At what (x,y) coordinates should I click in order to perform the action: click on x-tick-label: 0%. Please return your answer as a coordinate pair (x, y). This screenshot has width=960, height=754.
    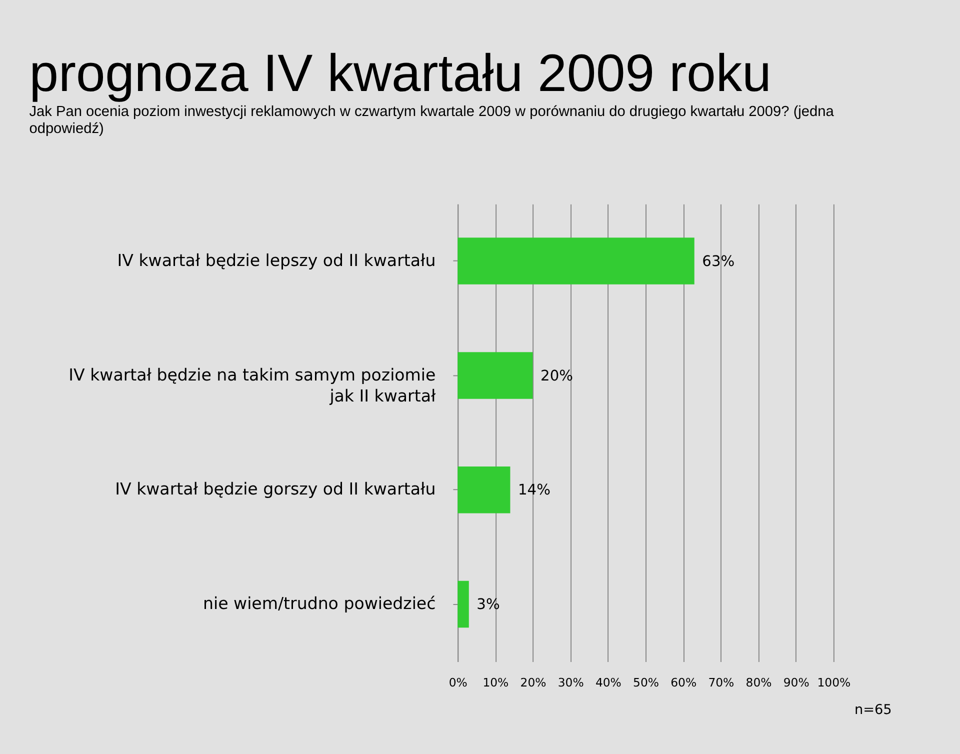
    Looking at the image, I should click on (458, 682).